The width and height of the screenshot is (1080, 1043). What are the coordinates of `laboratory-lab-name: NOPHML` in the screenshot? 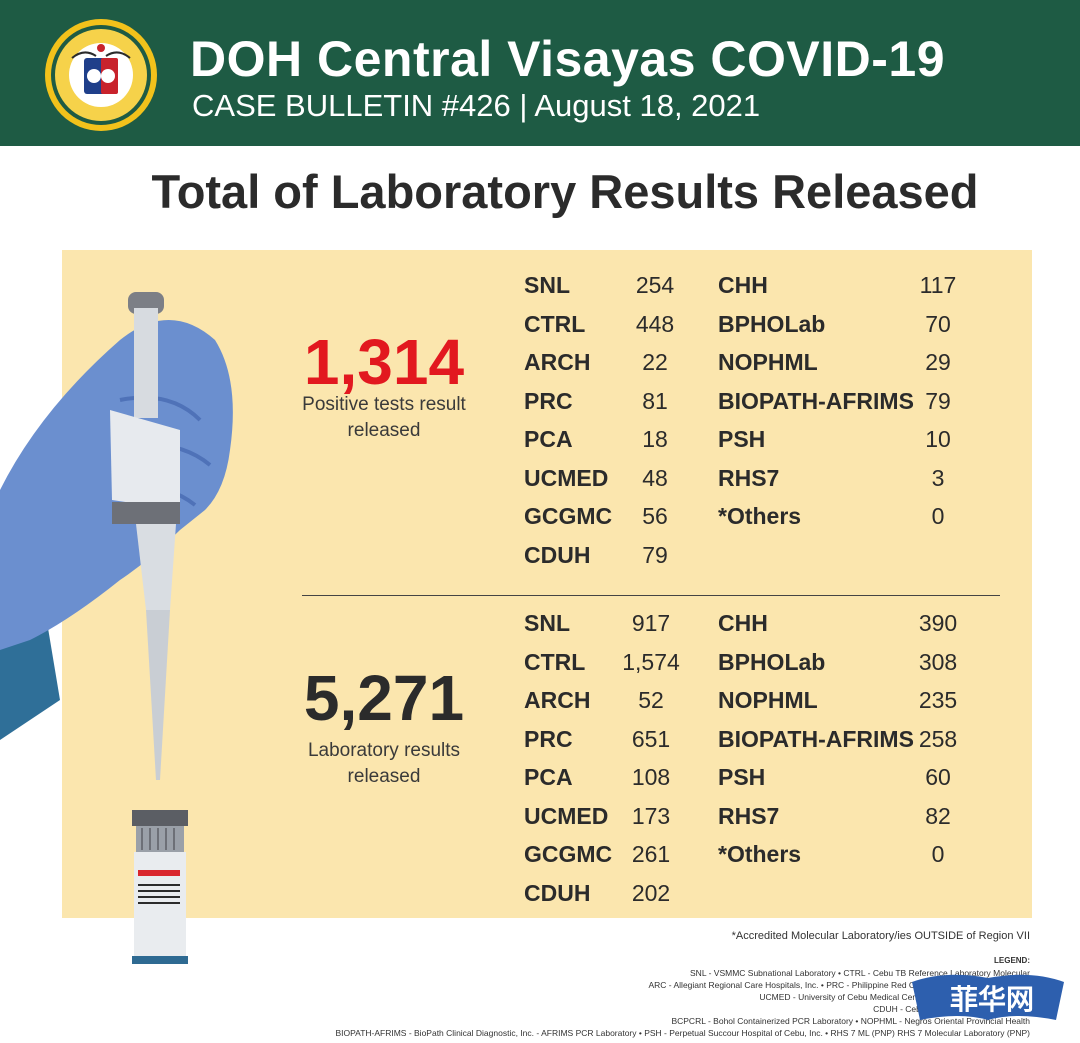 It's located at (768, 700).